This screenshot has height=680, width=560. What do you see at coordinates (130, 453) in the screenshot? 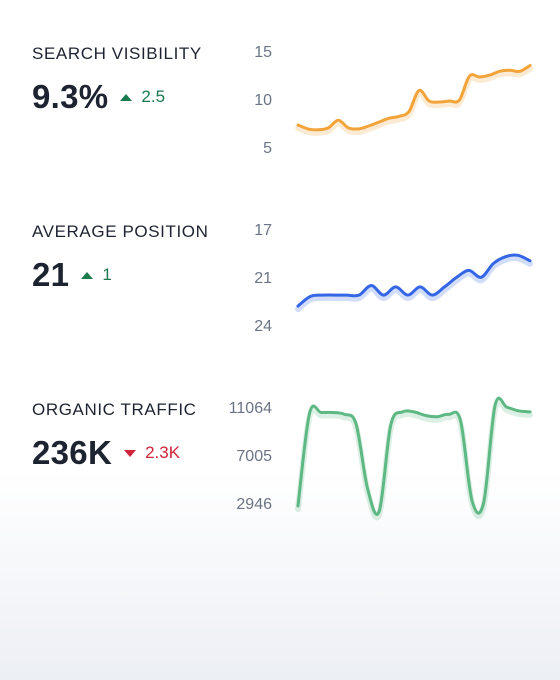
I see `triangle-down-icon` at bounding box center [130, 453].